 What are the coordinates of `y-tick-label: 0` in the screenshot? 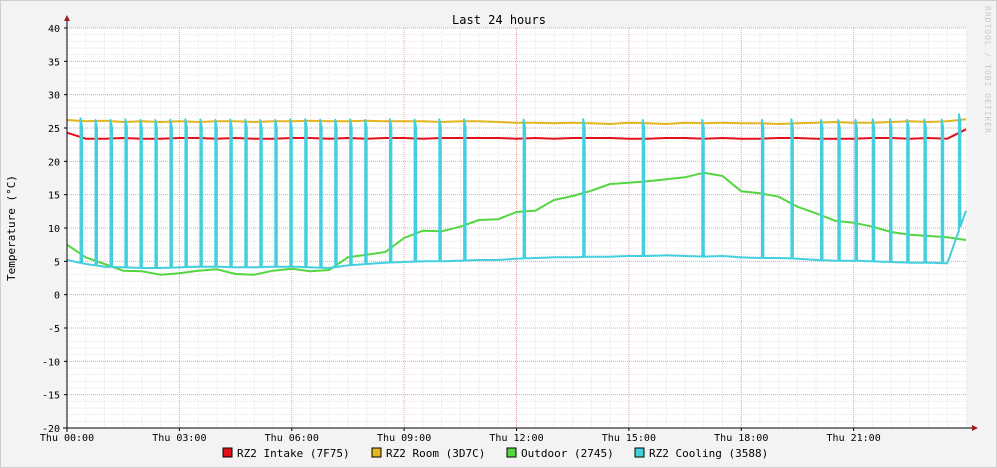 It's located at (57, 296).